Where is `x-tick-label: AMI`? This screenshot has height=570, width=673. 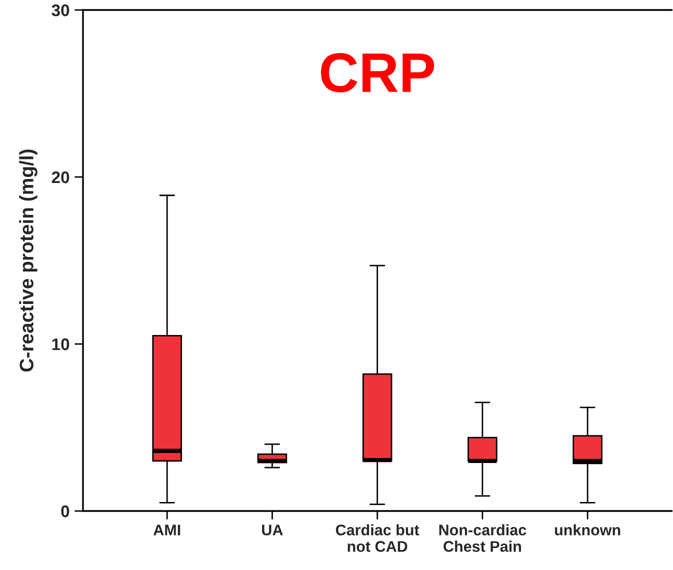
x-tick-label: AMI is located at coordinates (166, 530).